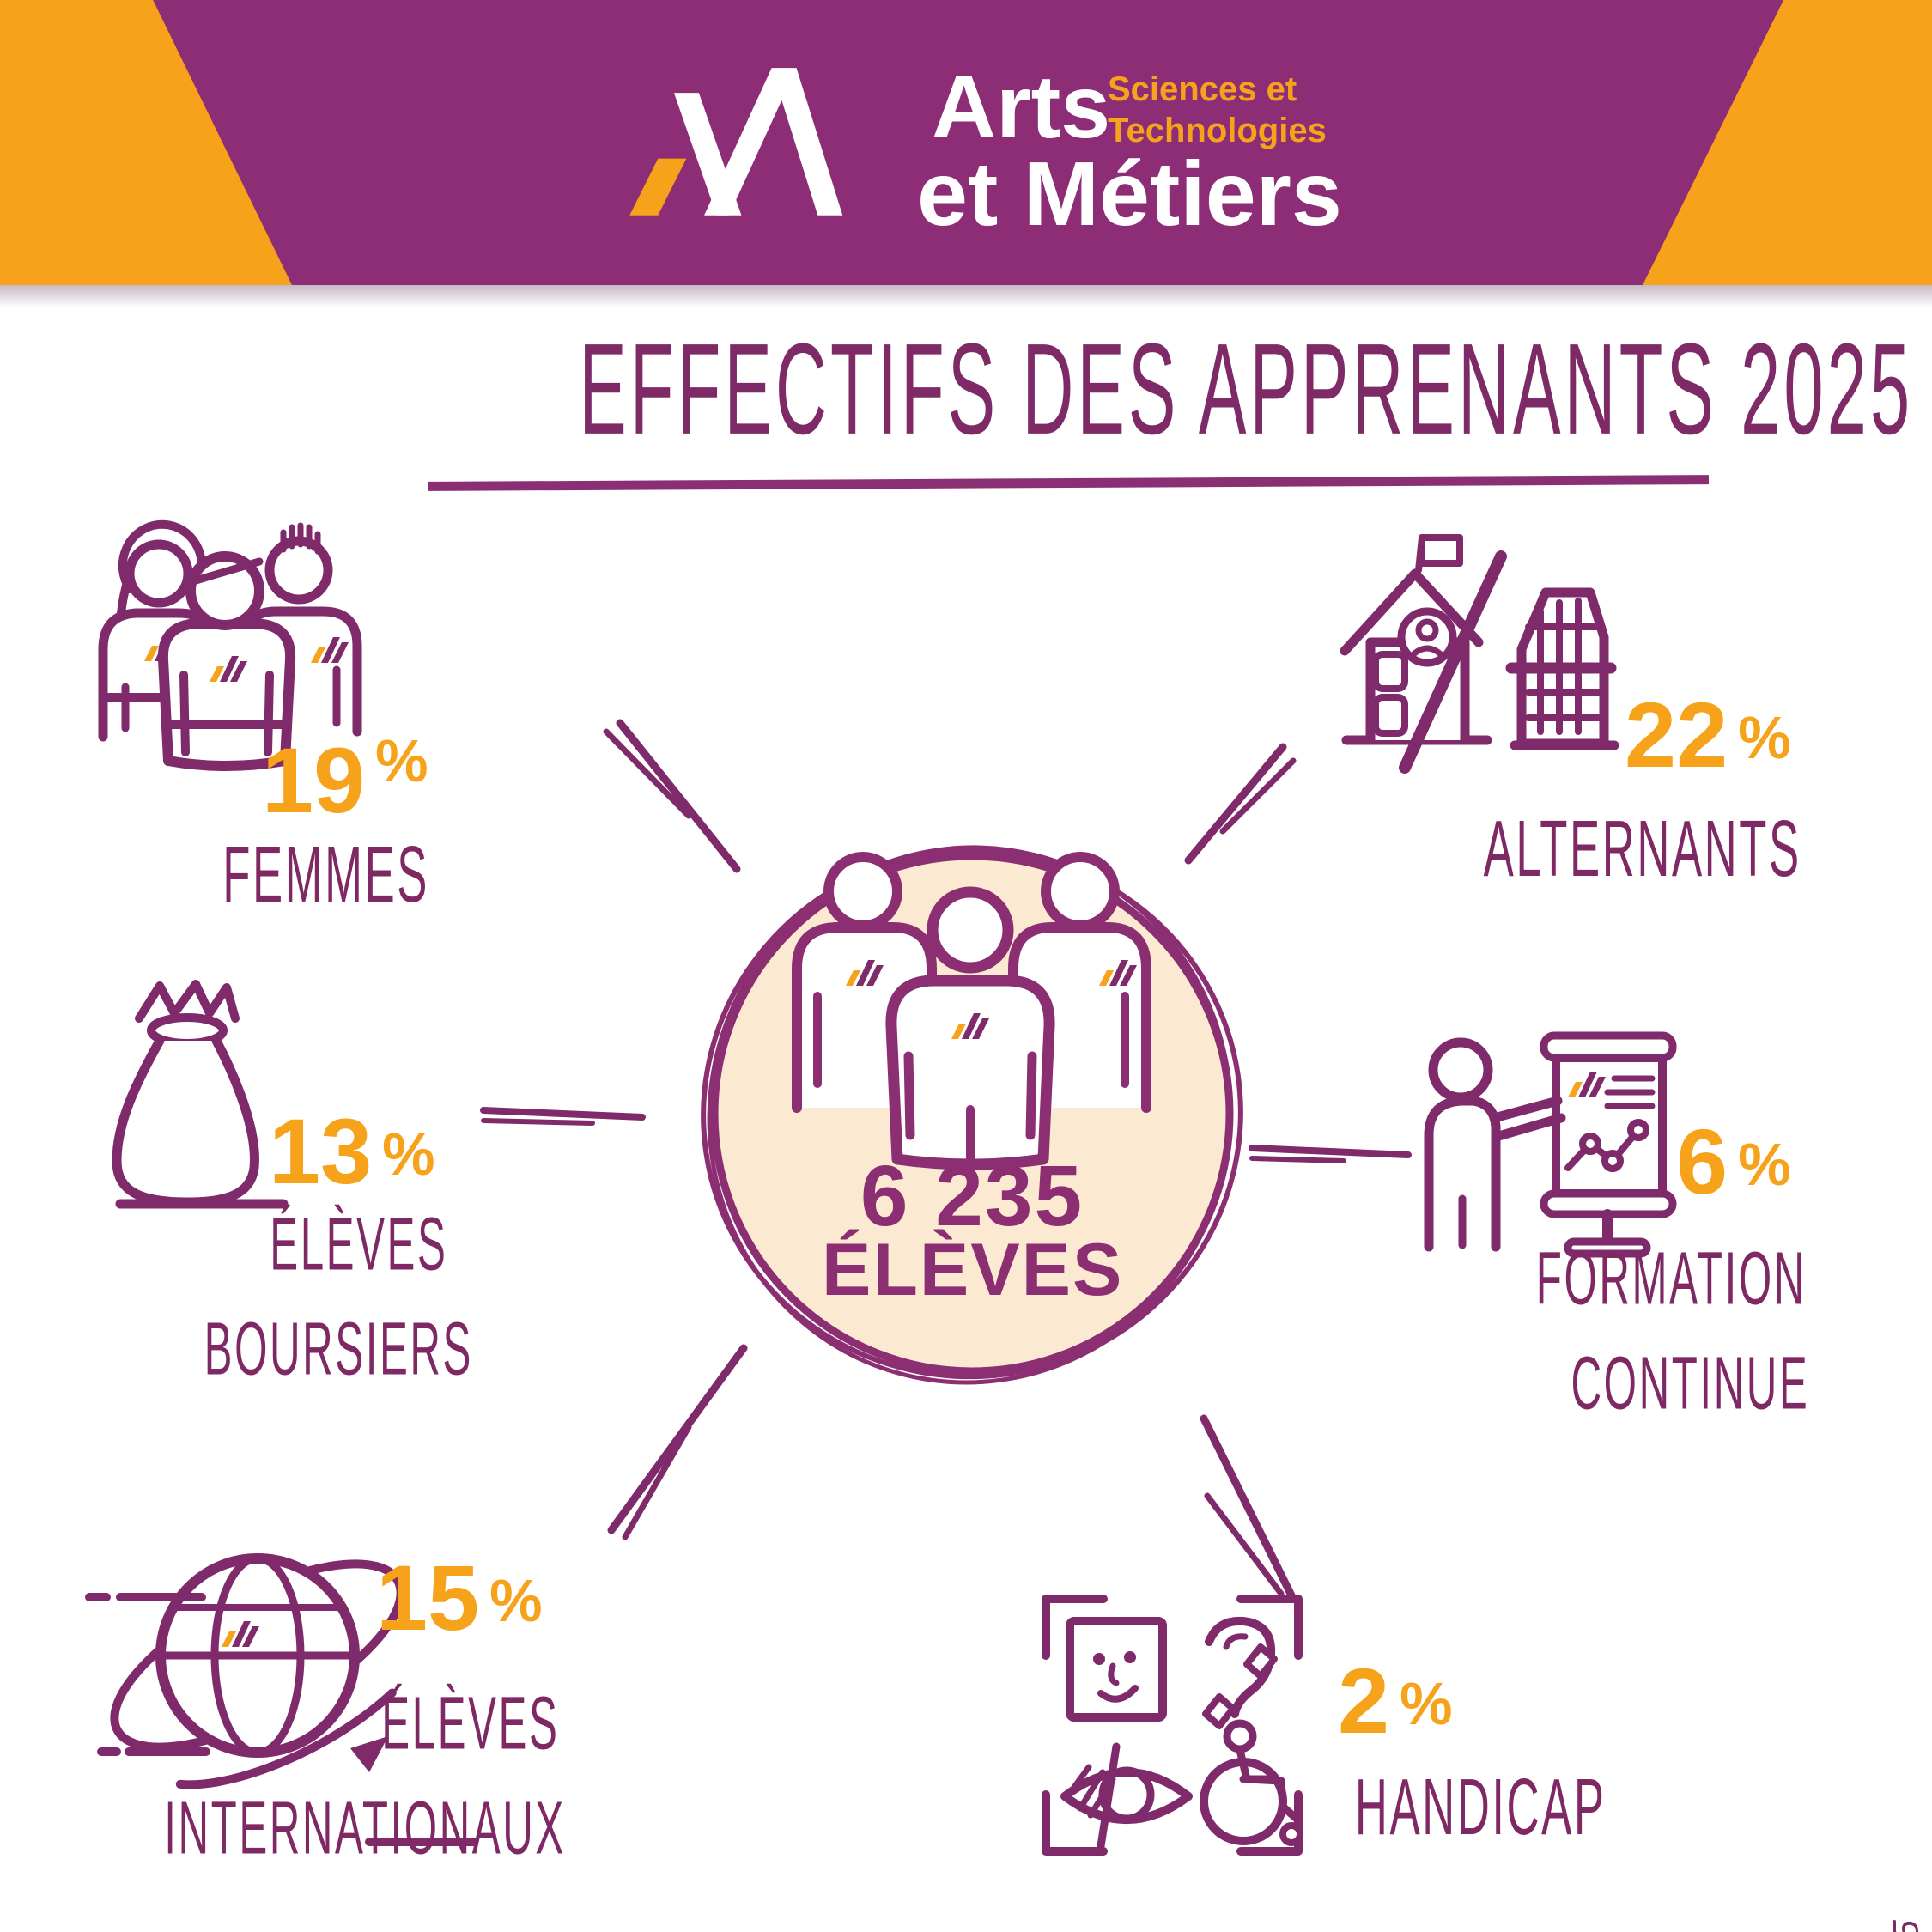  Describe the element at coordinates (230, 645) in the screenshot. I see `three-women-icon` at that location.